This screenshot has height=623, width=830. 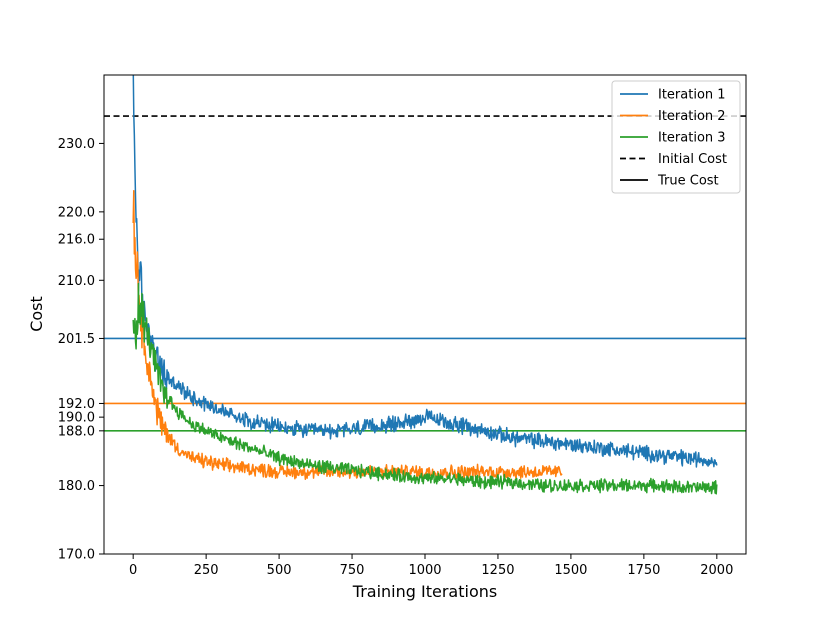 What do you see at coordinates (692, 95) in the screenshot?
I see `legend-entry: Iteration 1` at bounding box center [692, 95].